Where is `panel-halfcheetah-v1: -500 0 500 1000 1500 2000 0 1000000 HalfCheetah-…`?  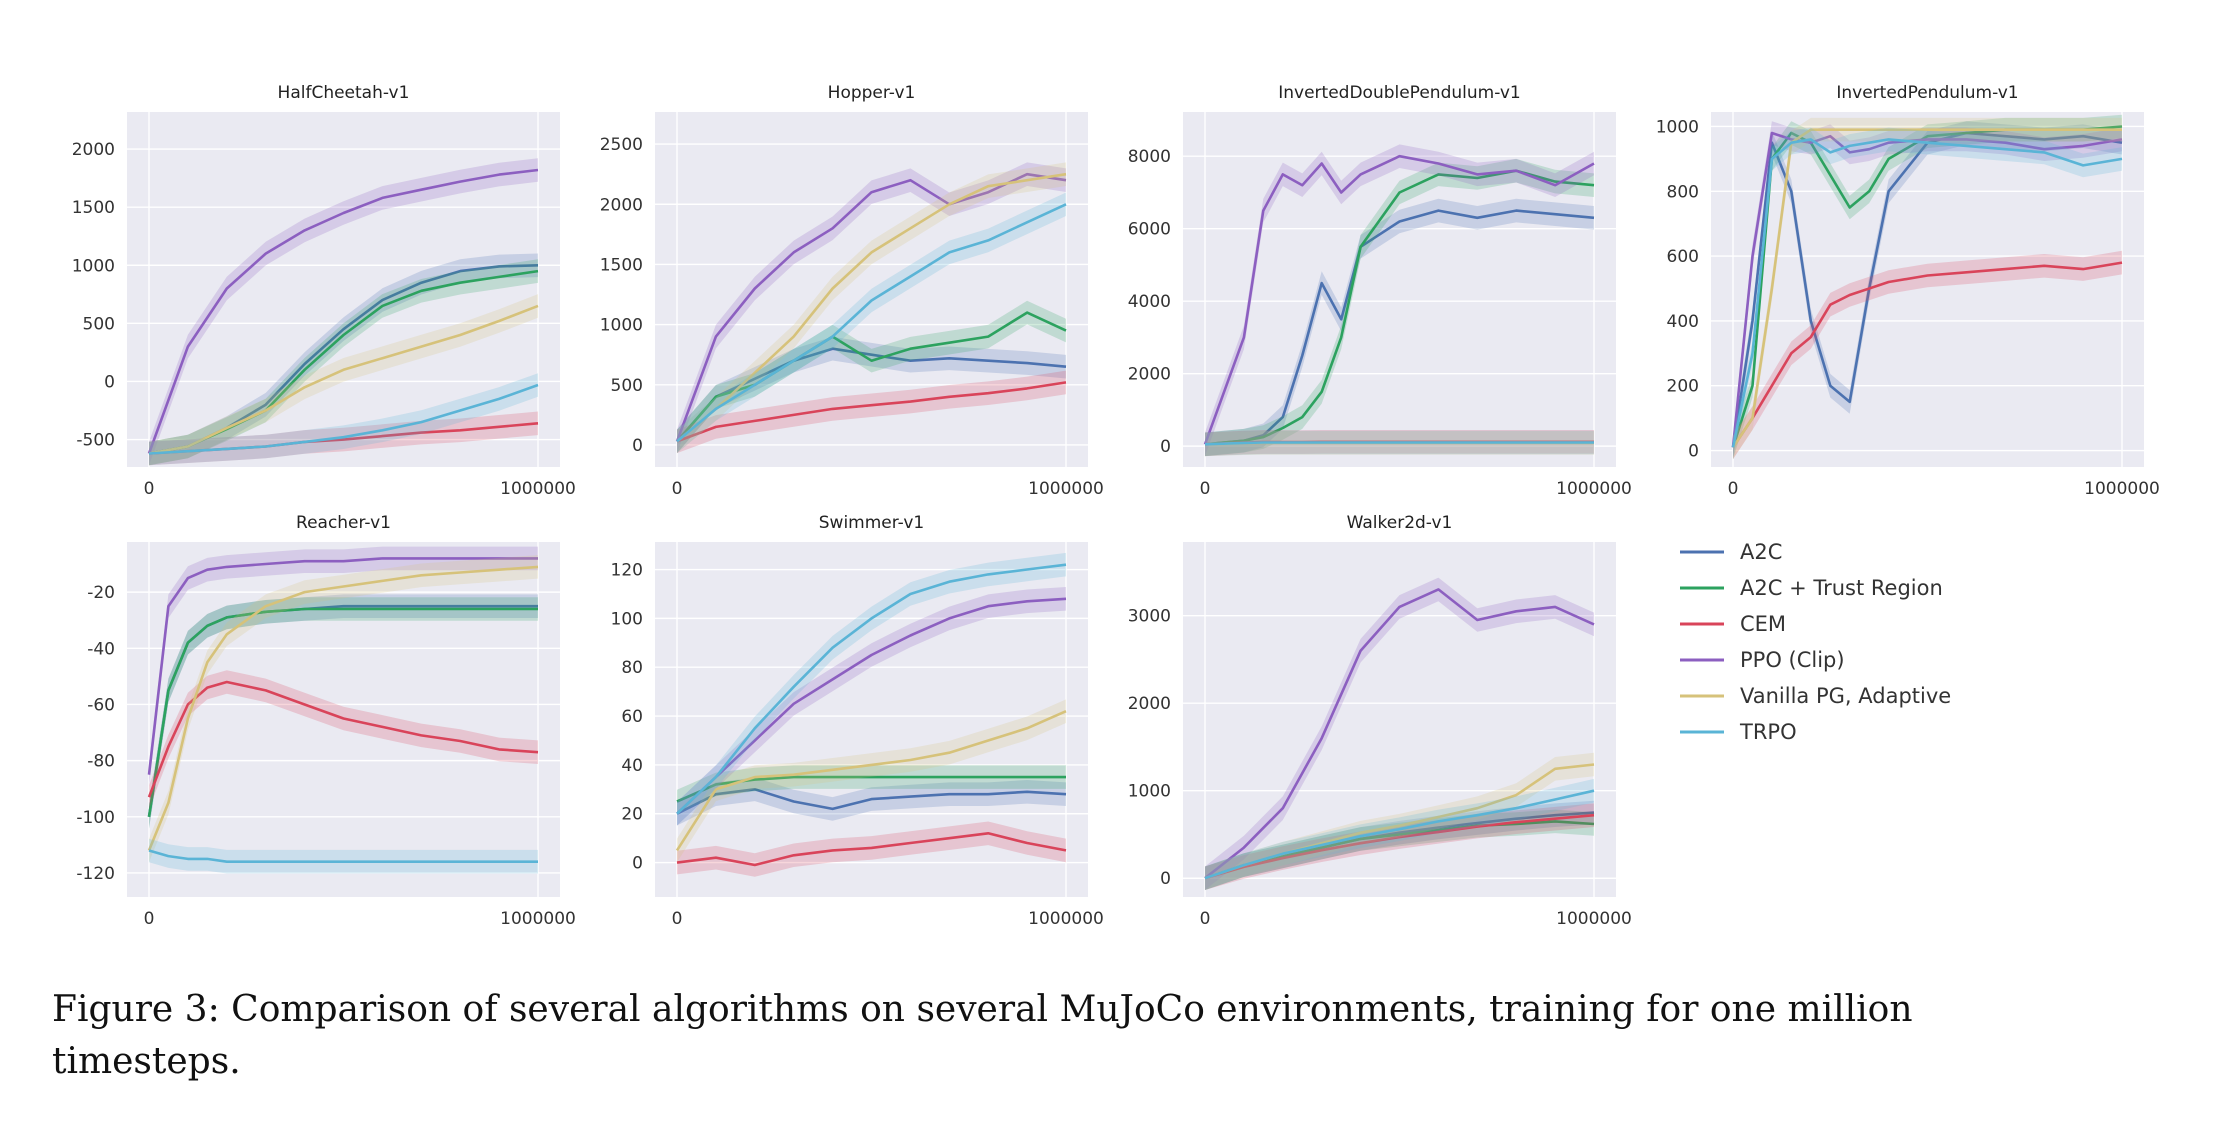 panel-halfcheetah-v1: -500 0 500 1000 1500 2000 0 1000000 HalfCheetah-… is located at coordinates (324, 291).